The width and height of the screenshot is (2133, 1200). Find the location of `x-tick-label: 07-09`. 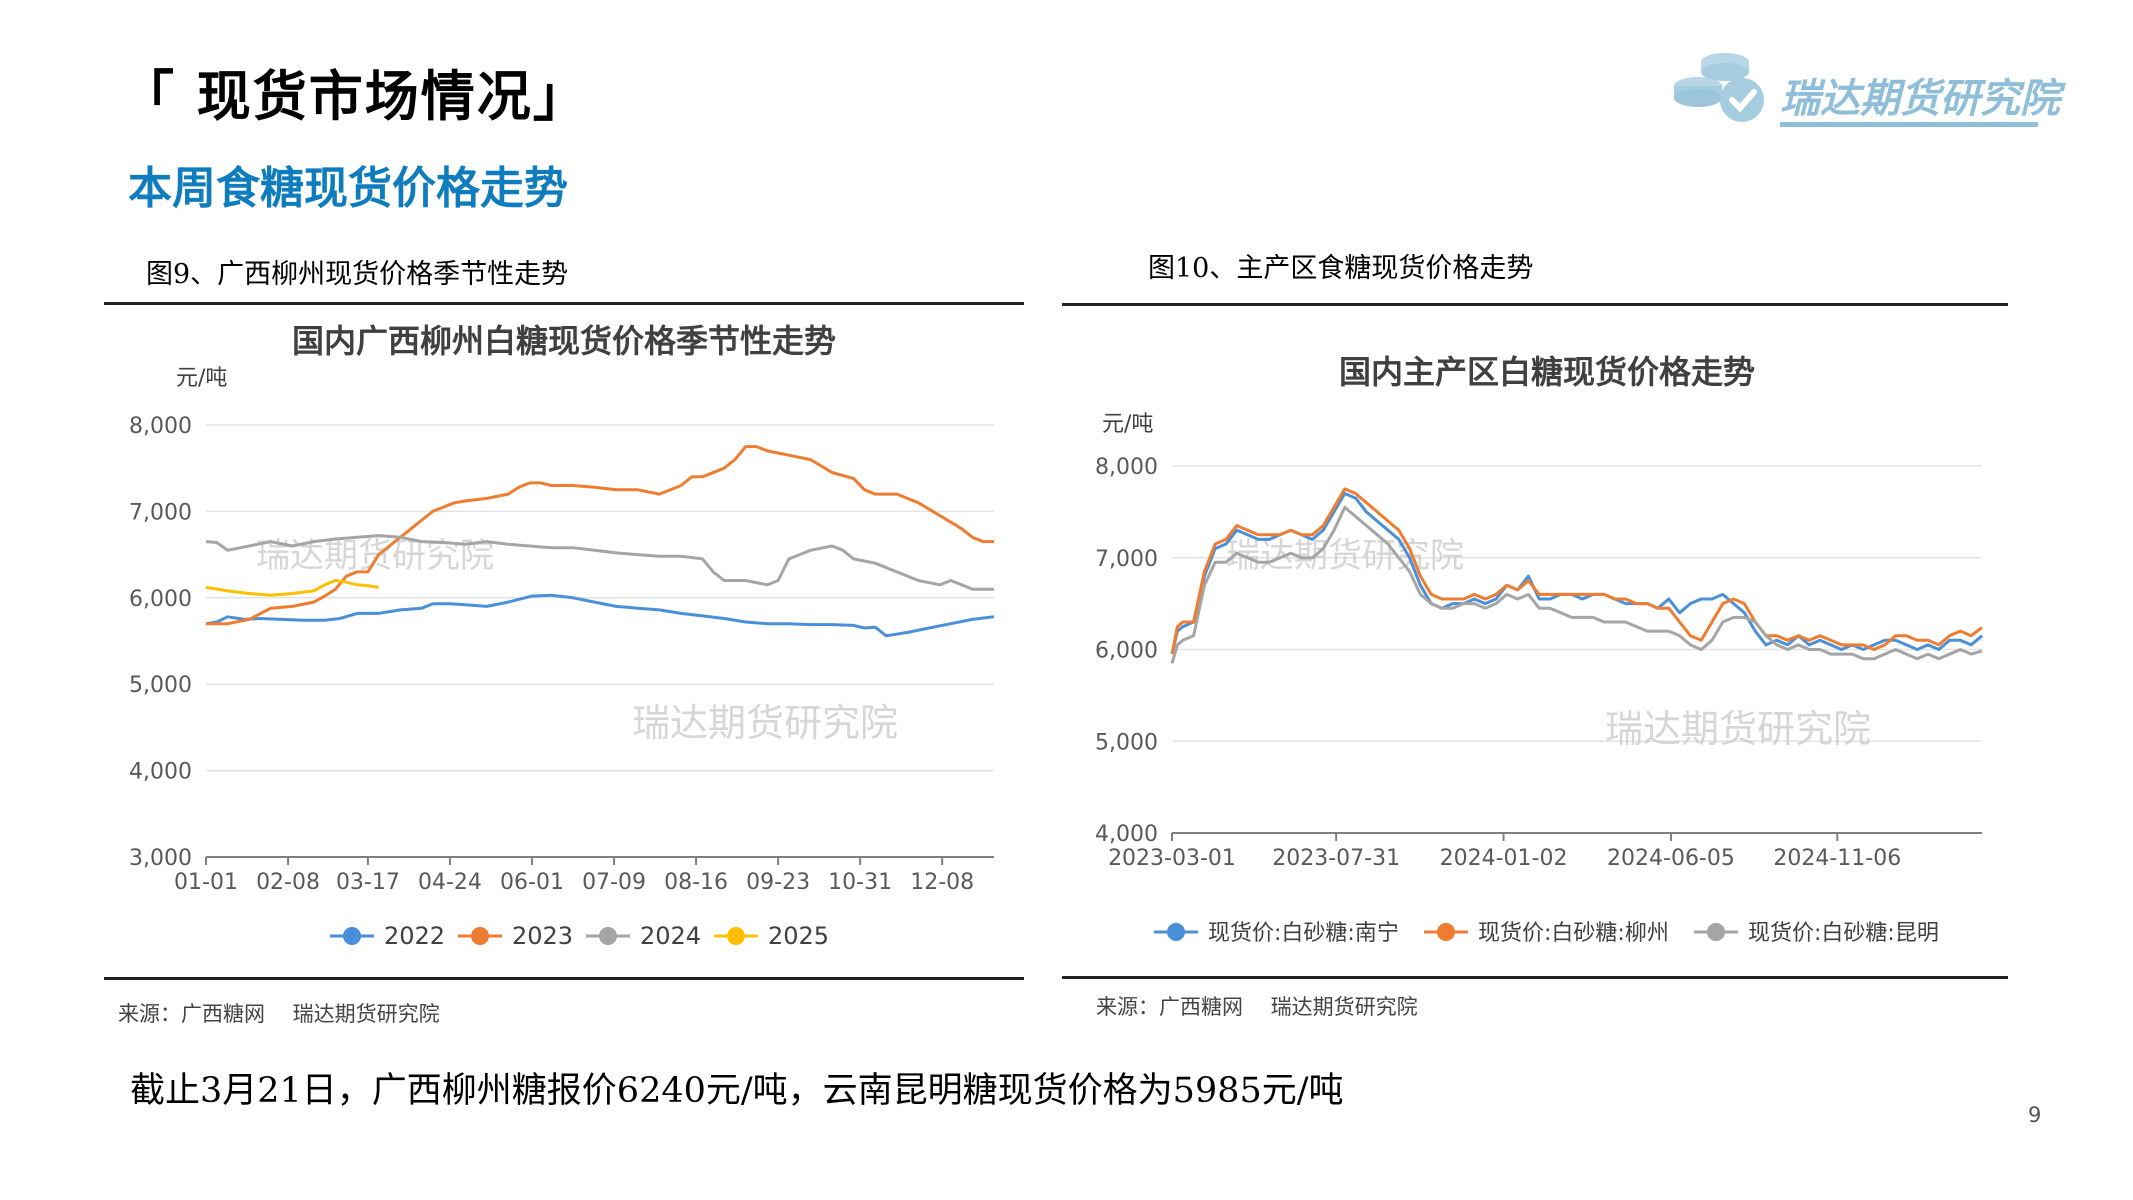

x-tick-label: 07-09 is located at coordinates (614, 882).